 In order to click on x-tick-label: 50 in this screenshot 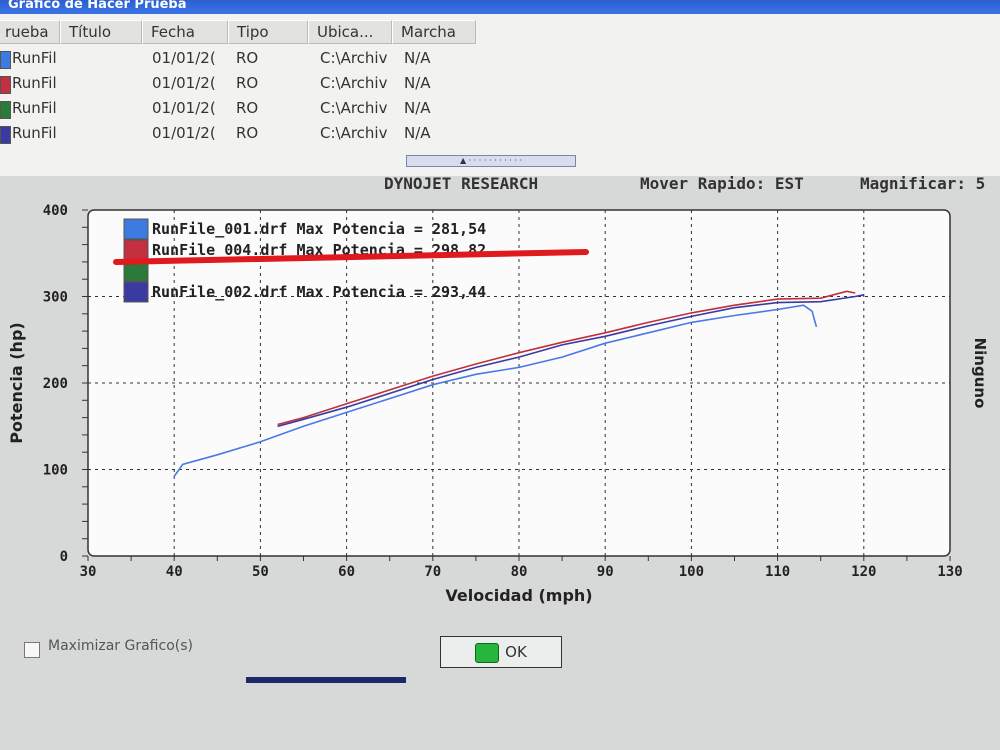, I will do `click(260, 572)`.